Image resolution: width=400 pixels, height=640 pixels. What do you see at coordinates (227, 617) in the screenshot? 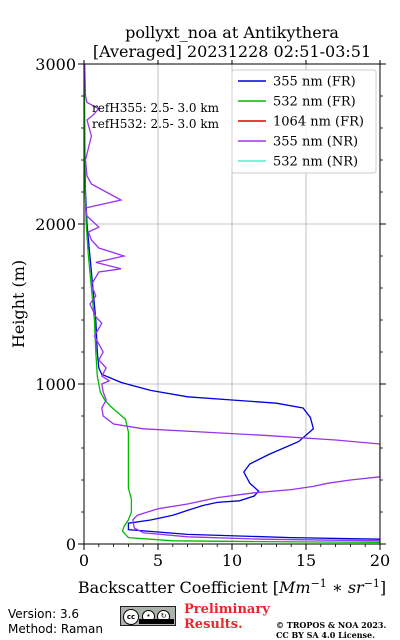
I see `preliminary-results-label: Preliminary Results.` at bounding box center [227, 617].